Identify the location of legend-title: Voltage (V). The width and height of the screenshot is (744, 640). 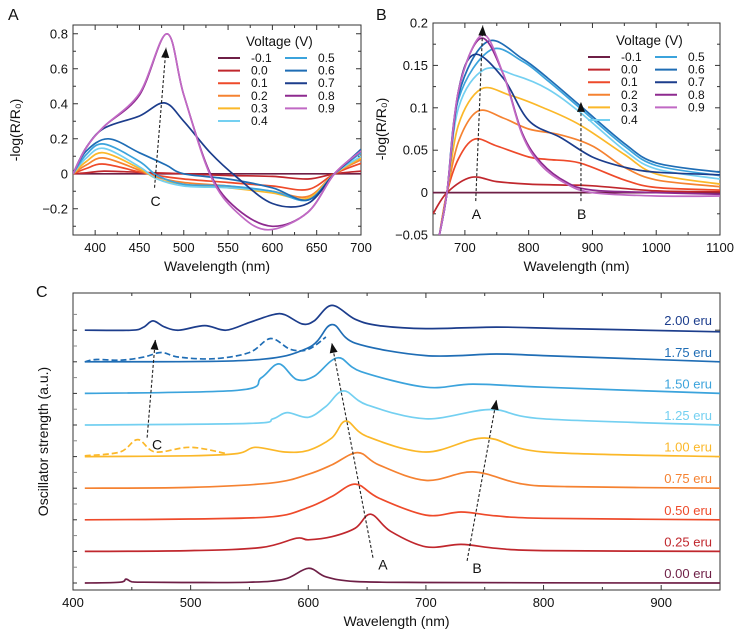
(279, 41).